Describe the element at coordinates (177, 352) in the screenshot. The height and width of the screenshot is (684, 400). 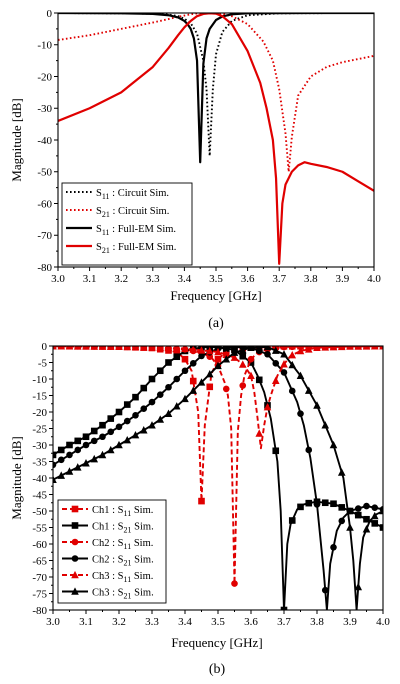
I see `series-1-point` at that location.